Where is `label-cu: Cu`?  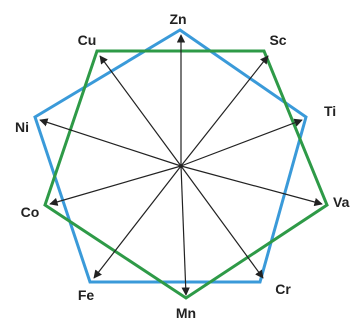 label-cu: Cu is located at coordinates (87, 40).